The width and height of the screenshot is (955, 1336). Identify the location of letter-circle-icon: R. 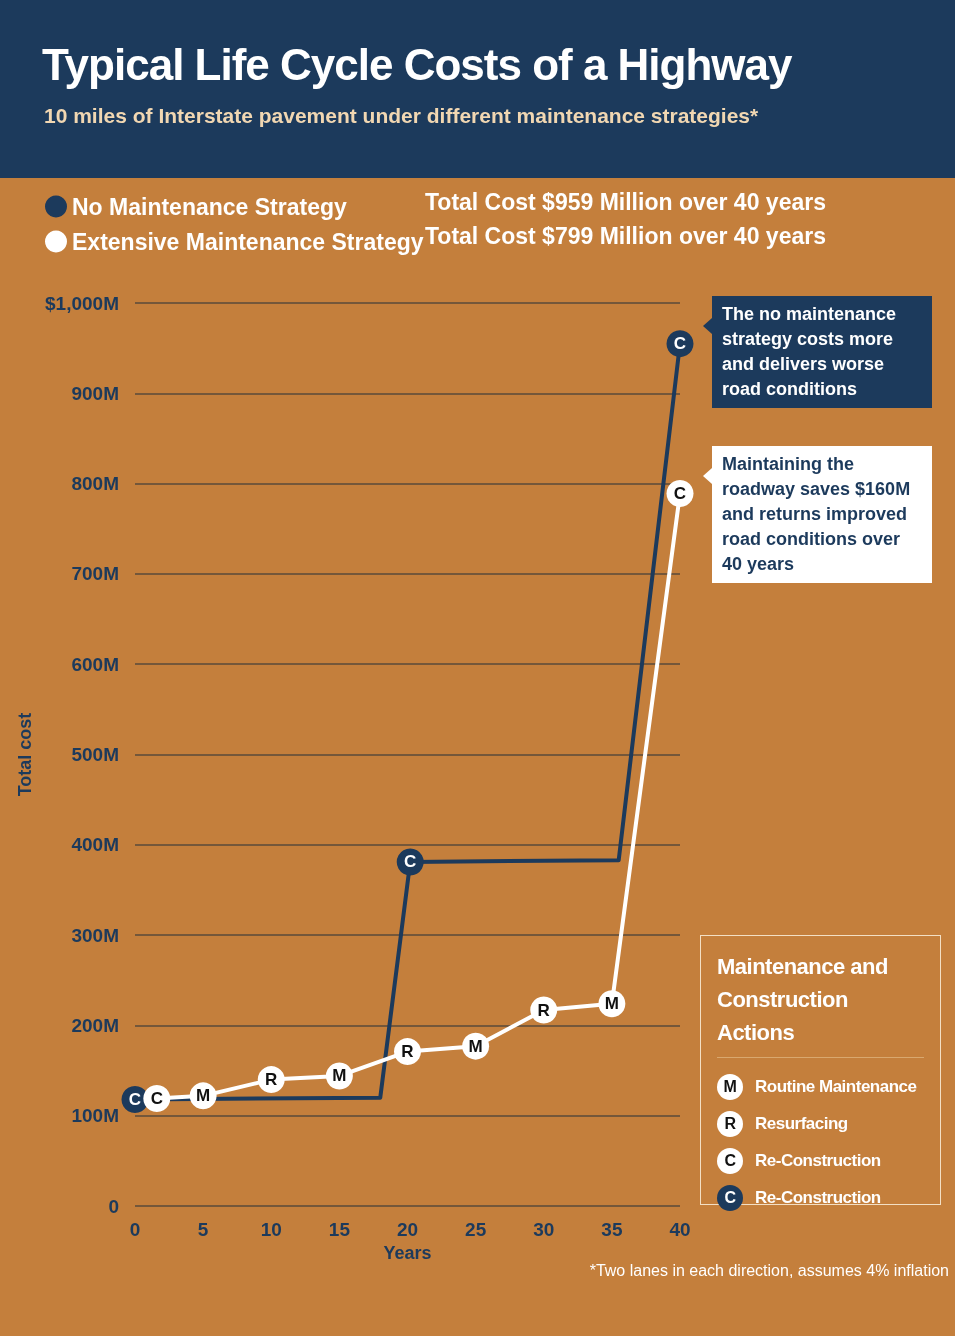
(730, 1123).